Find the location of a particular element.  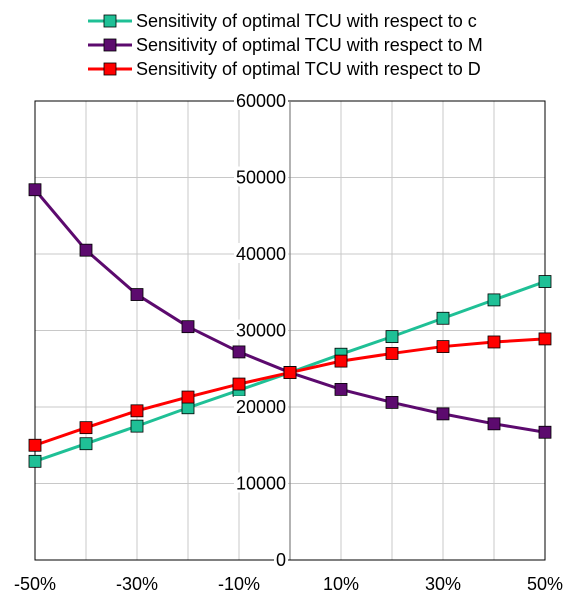

y-tick-label: 20000 is located at coordinates (261, 407).